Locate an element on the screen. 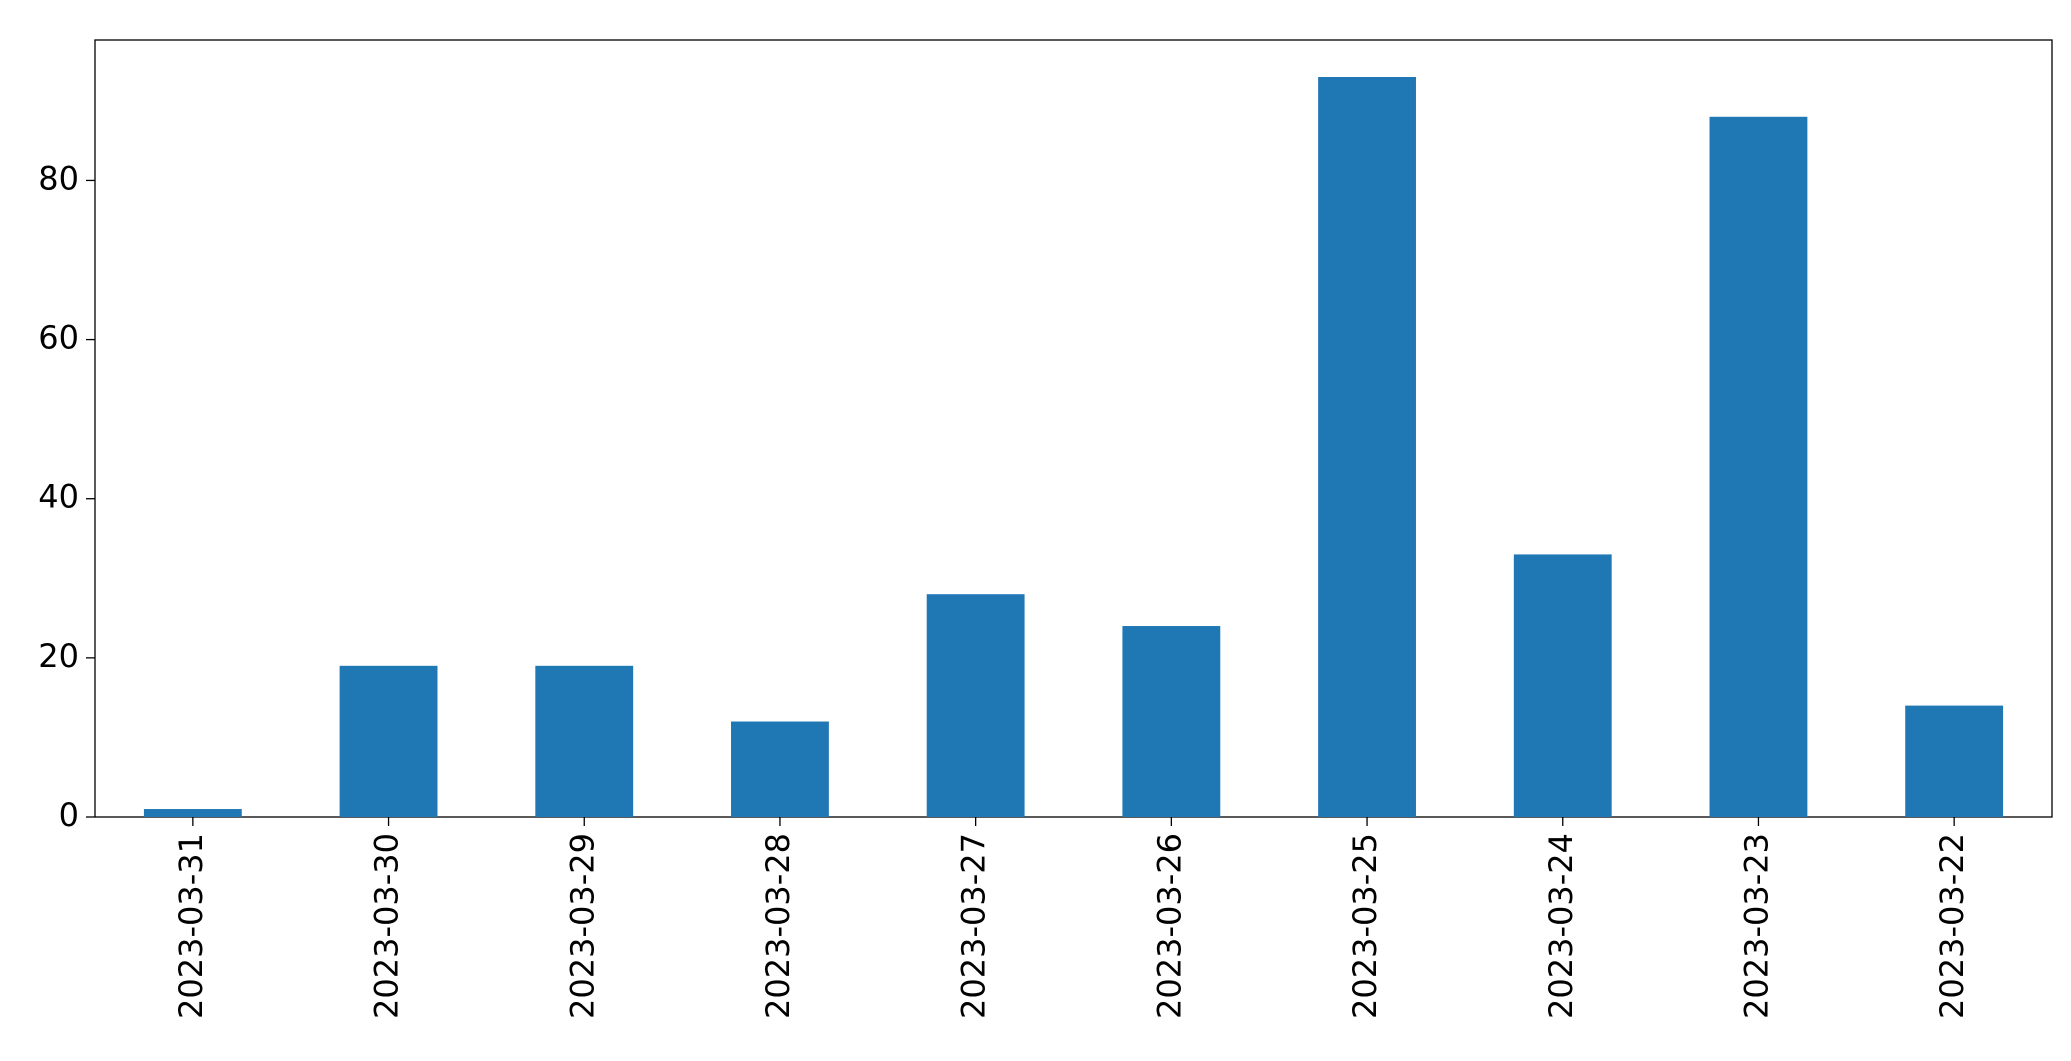  y-tick-label: 20 is located at coordinates (58, 656).